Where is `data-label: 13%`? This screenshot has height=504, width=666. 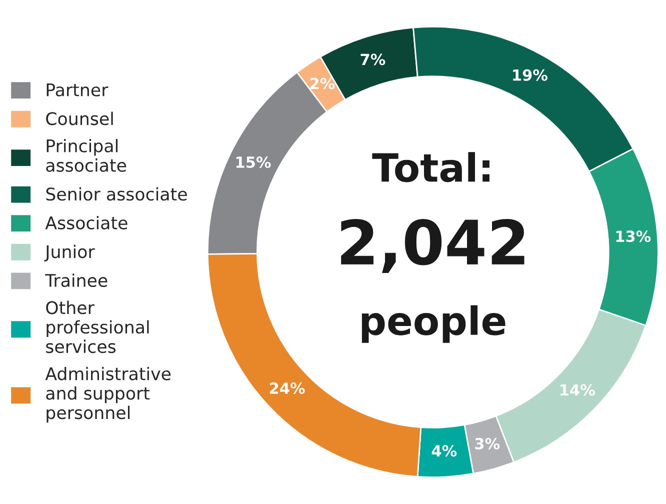 data-label: 13% is located at coordinates (633, 236).